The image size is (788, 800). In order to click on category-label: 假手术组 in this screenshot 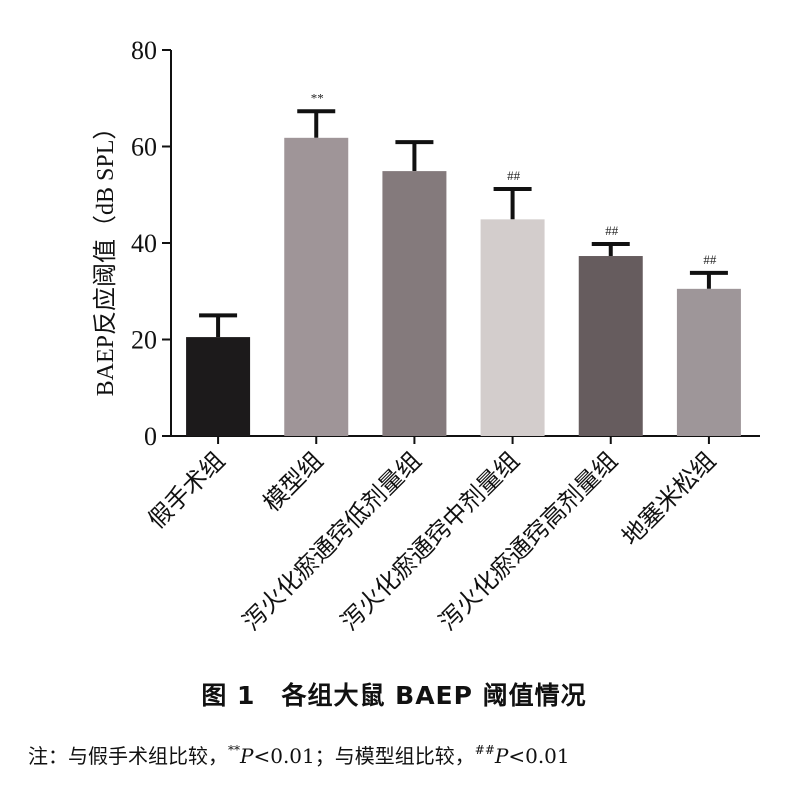, I will do `click(187, 490)`.